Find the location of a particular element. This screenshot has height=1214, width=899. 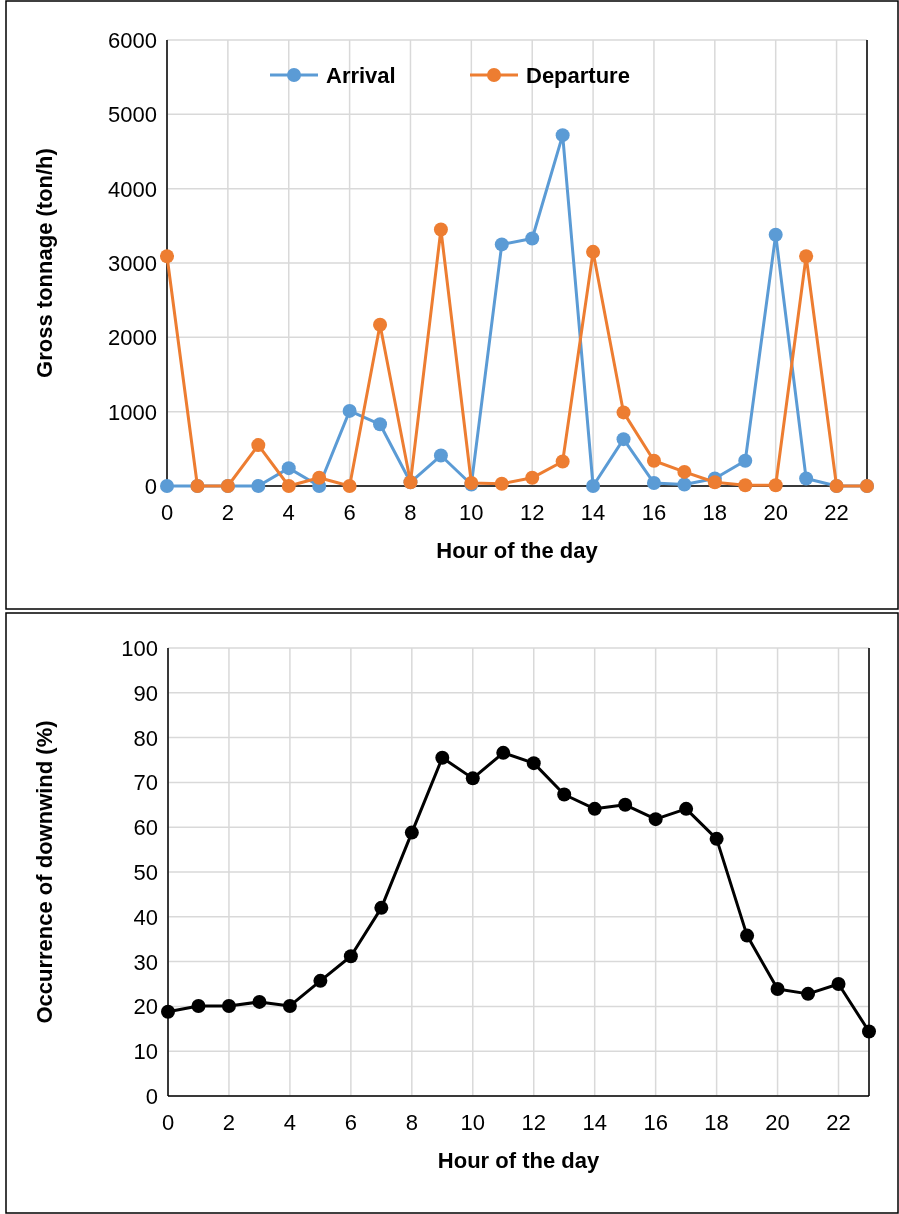

y-axis-title: Gross tonnage (ton/h) is located at coordinates (44, 263).